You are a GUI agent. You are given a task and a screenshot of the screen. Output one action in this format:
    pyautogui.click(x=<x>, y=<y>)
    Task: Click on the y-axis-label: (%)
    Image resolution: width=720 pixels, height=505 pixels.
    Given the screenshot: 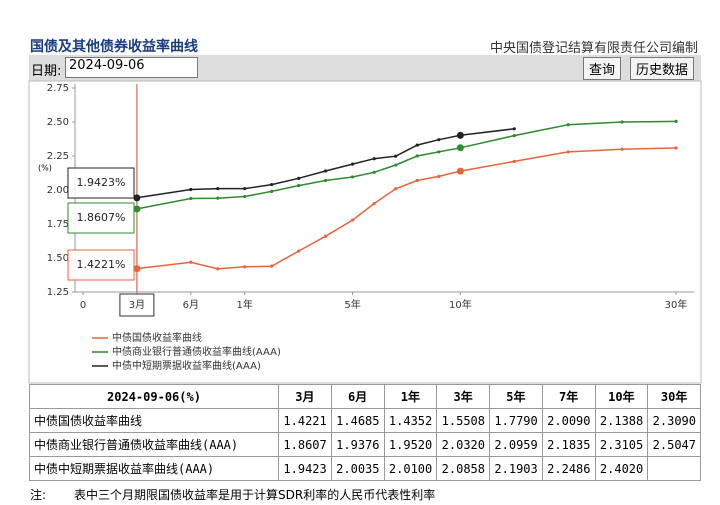 What is the action you would take?
    pyautogui.click(x=45, y=168)
    